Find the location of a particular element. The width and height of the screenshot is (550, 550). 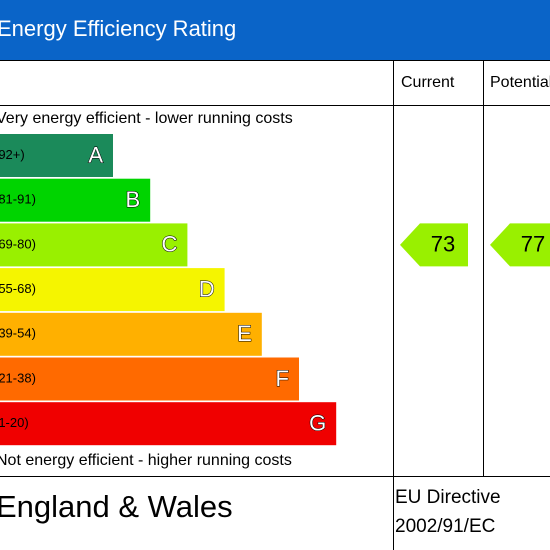

title: Energy Efficiency Rating is located at coordinates (118, 28).